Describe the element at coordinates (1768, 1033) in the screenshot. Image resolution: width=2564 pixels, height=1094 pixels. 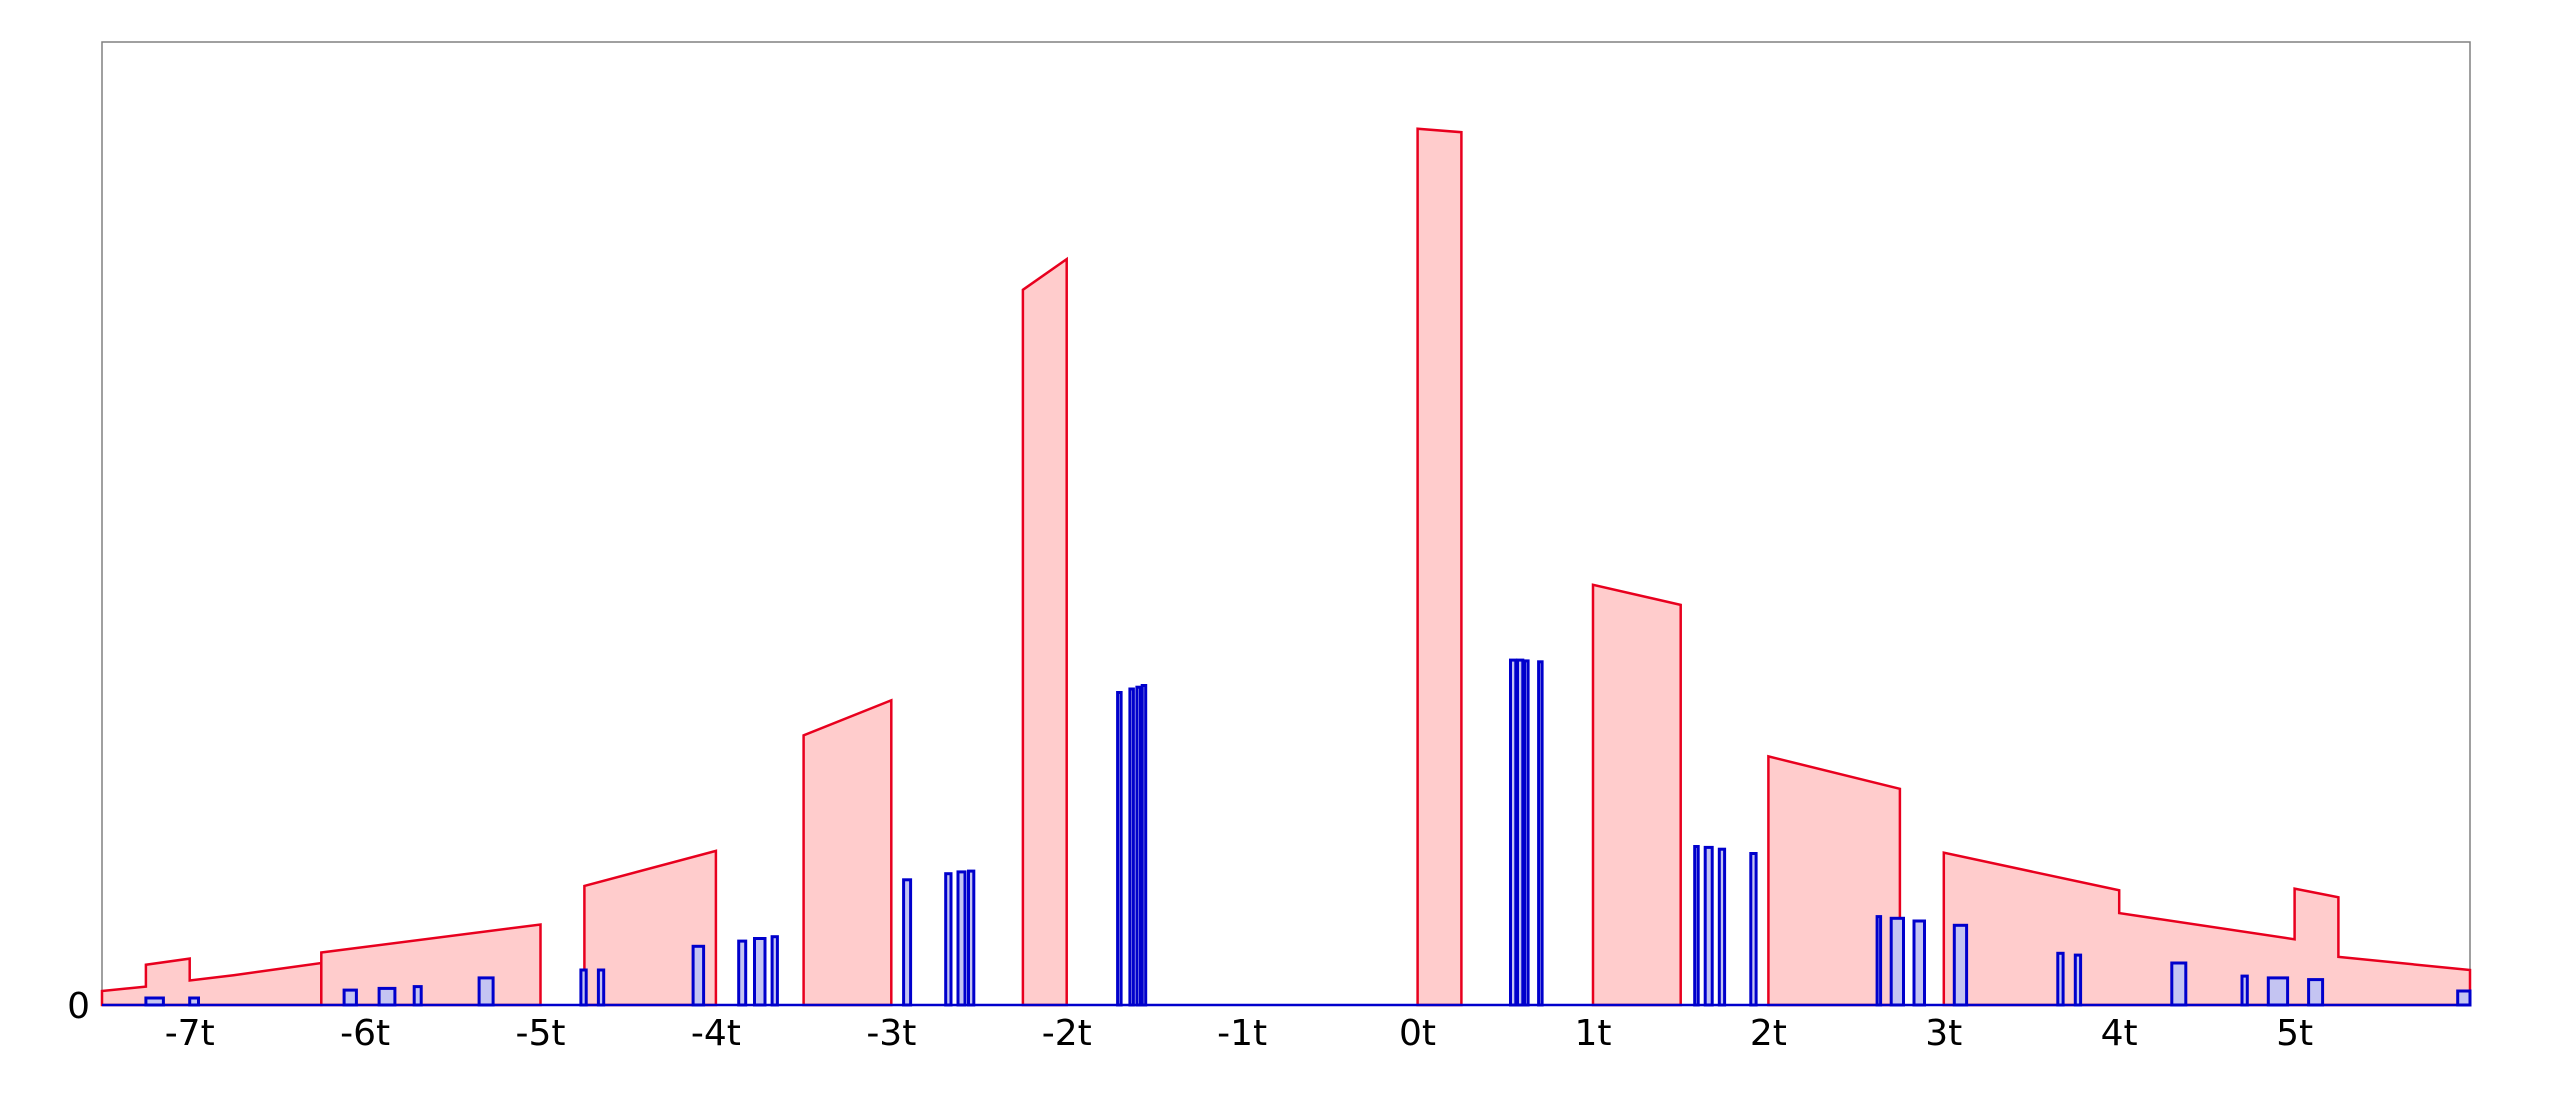
I see `x-tick-label: 2t` at that location.